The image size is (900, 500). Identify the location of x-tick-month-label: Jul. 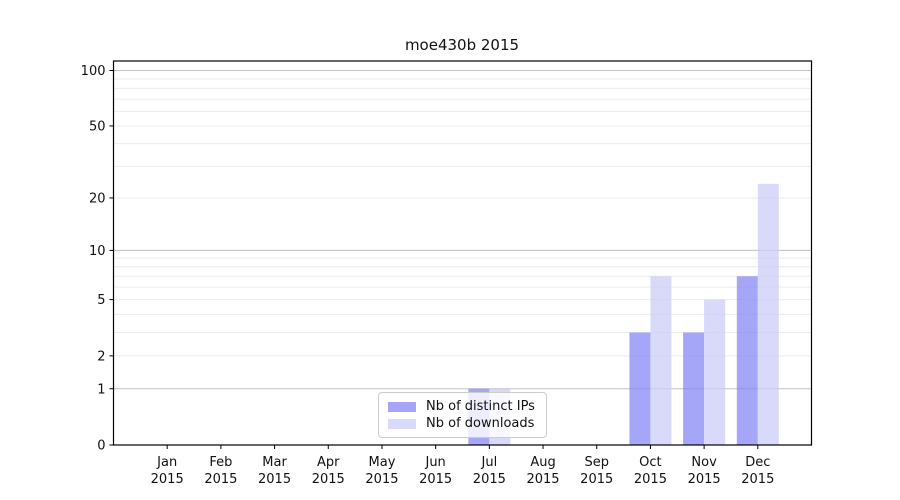
(489, 462).